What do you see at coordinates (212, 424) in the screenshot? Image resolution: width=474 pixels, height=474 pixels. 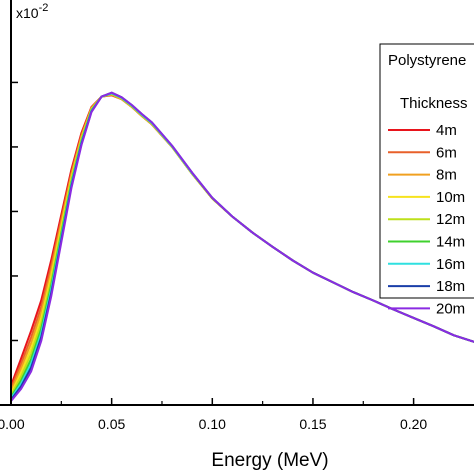 I see `x-tick-label: 0.10` at bounding box center [212, 424].